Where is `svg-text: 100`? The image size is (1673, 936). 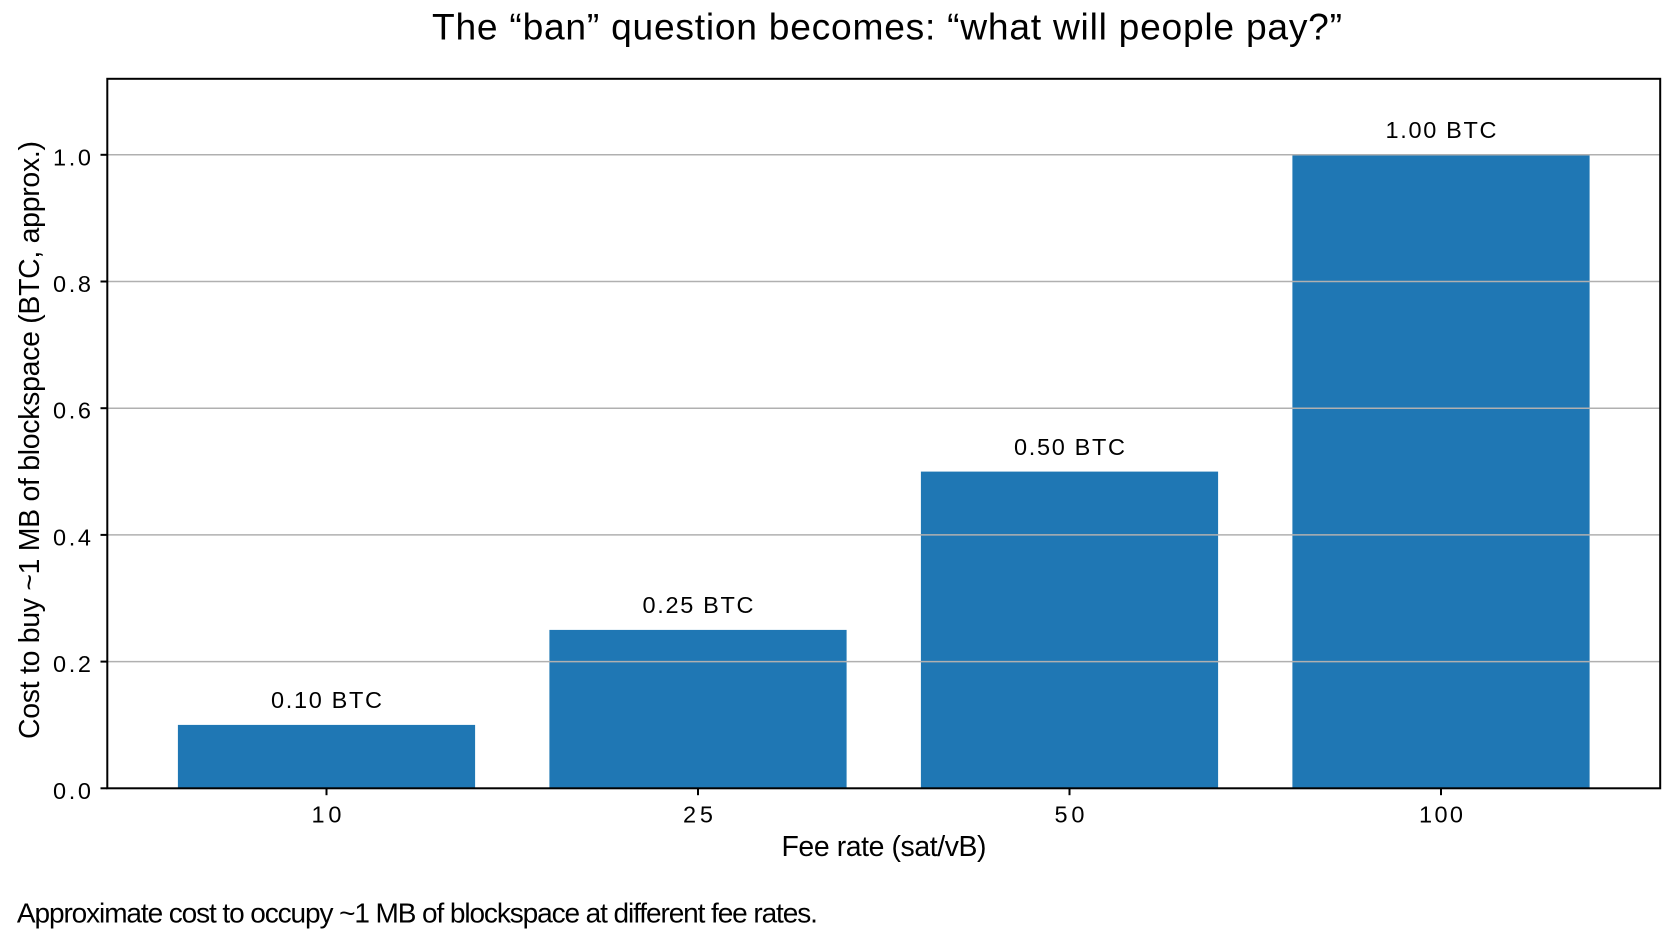 svg-text: 100 is located at coordinates (1441, 815).